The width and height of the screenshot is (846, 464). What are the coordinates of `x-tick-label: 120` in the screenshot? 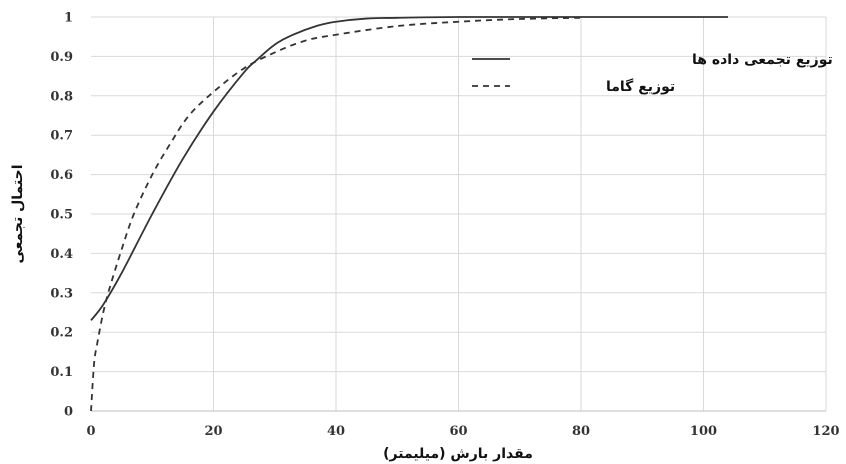 It's located at (825, 431).